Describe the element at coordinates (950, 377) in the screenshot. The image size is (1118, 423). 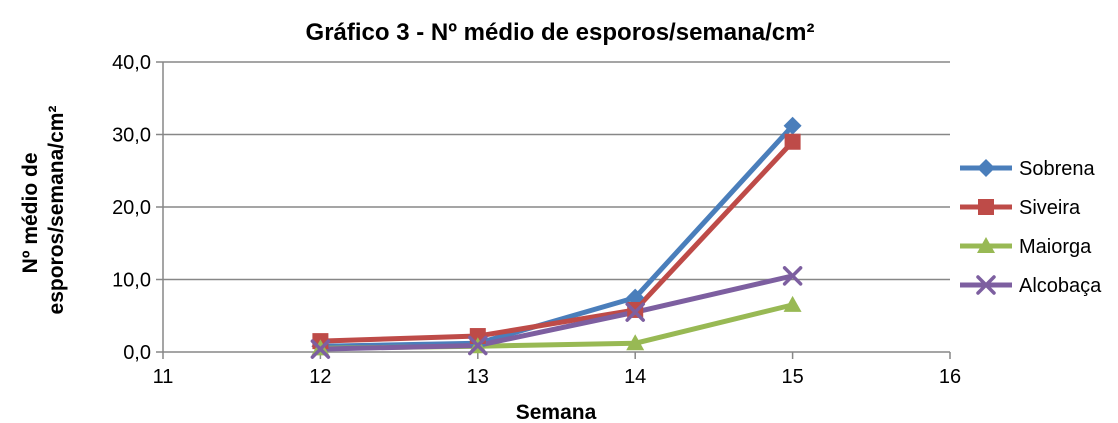
I see `x-tick-label: 16` at that location.